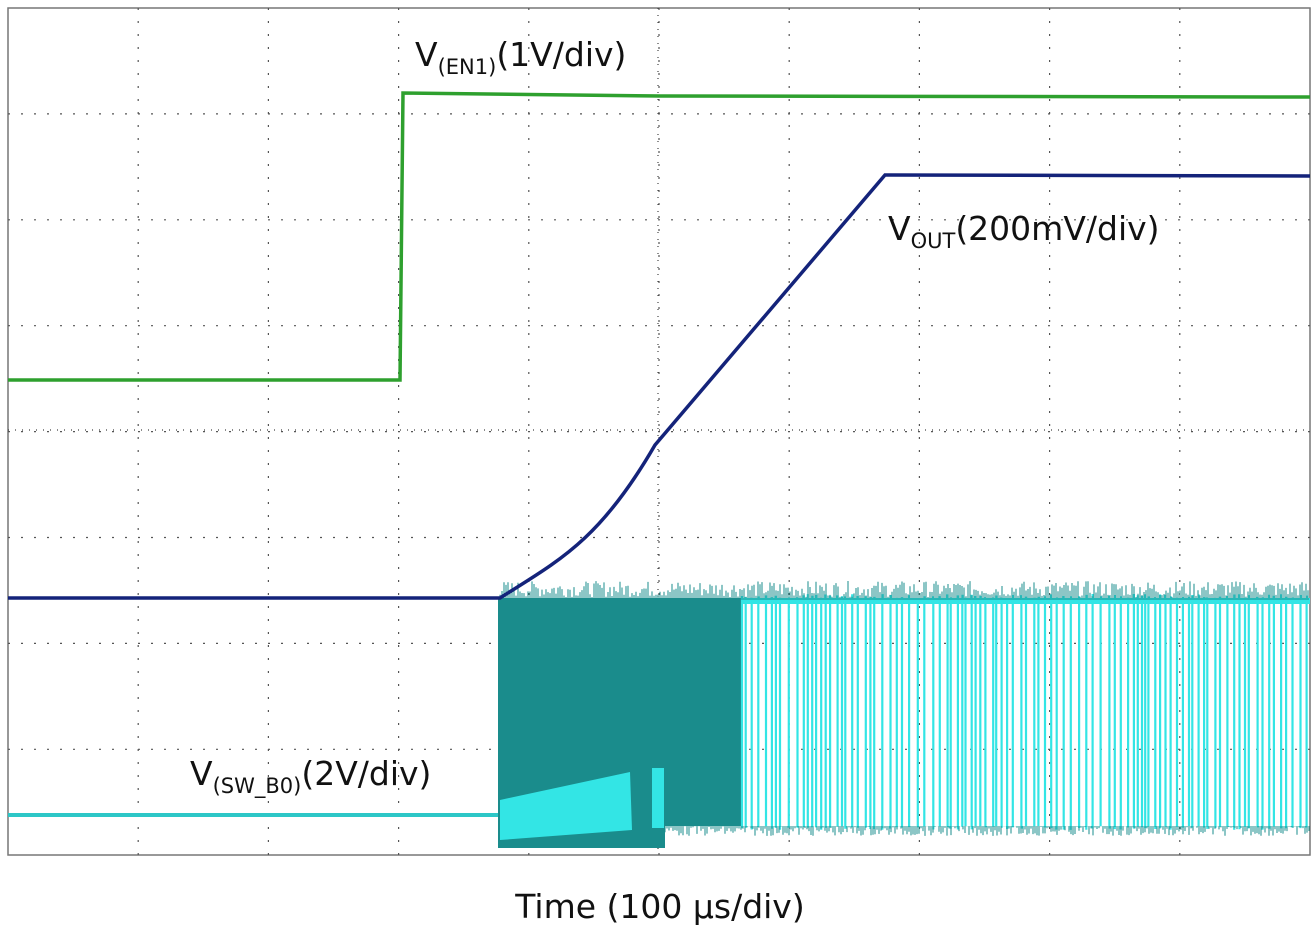 This screenshot has height=931, width=1313. Describe the element at coordinates (467, 67) in the screenshot. I see `label-subscript: (EN1)` at that location.